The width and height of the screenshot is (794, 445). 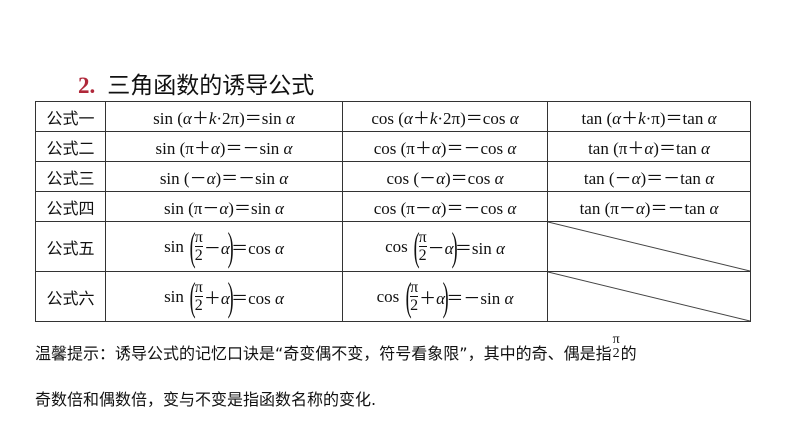 I want to click on formula-label: 公式六, so click(x=70, y=296).